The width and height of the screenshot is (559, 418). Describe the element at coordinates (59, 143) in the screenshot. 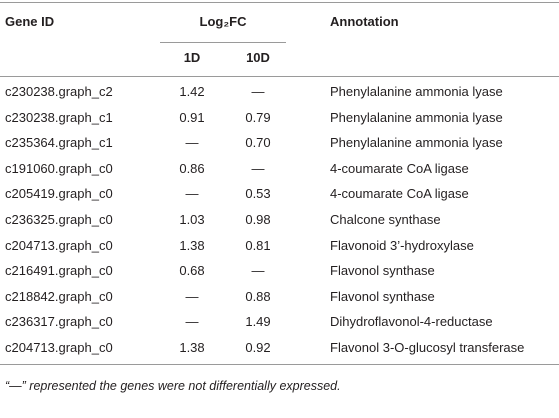

I see `cell-gene-id: c235364.graph_c1` at that location.